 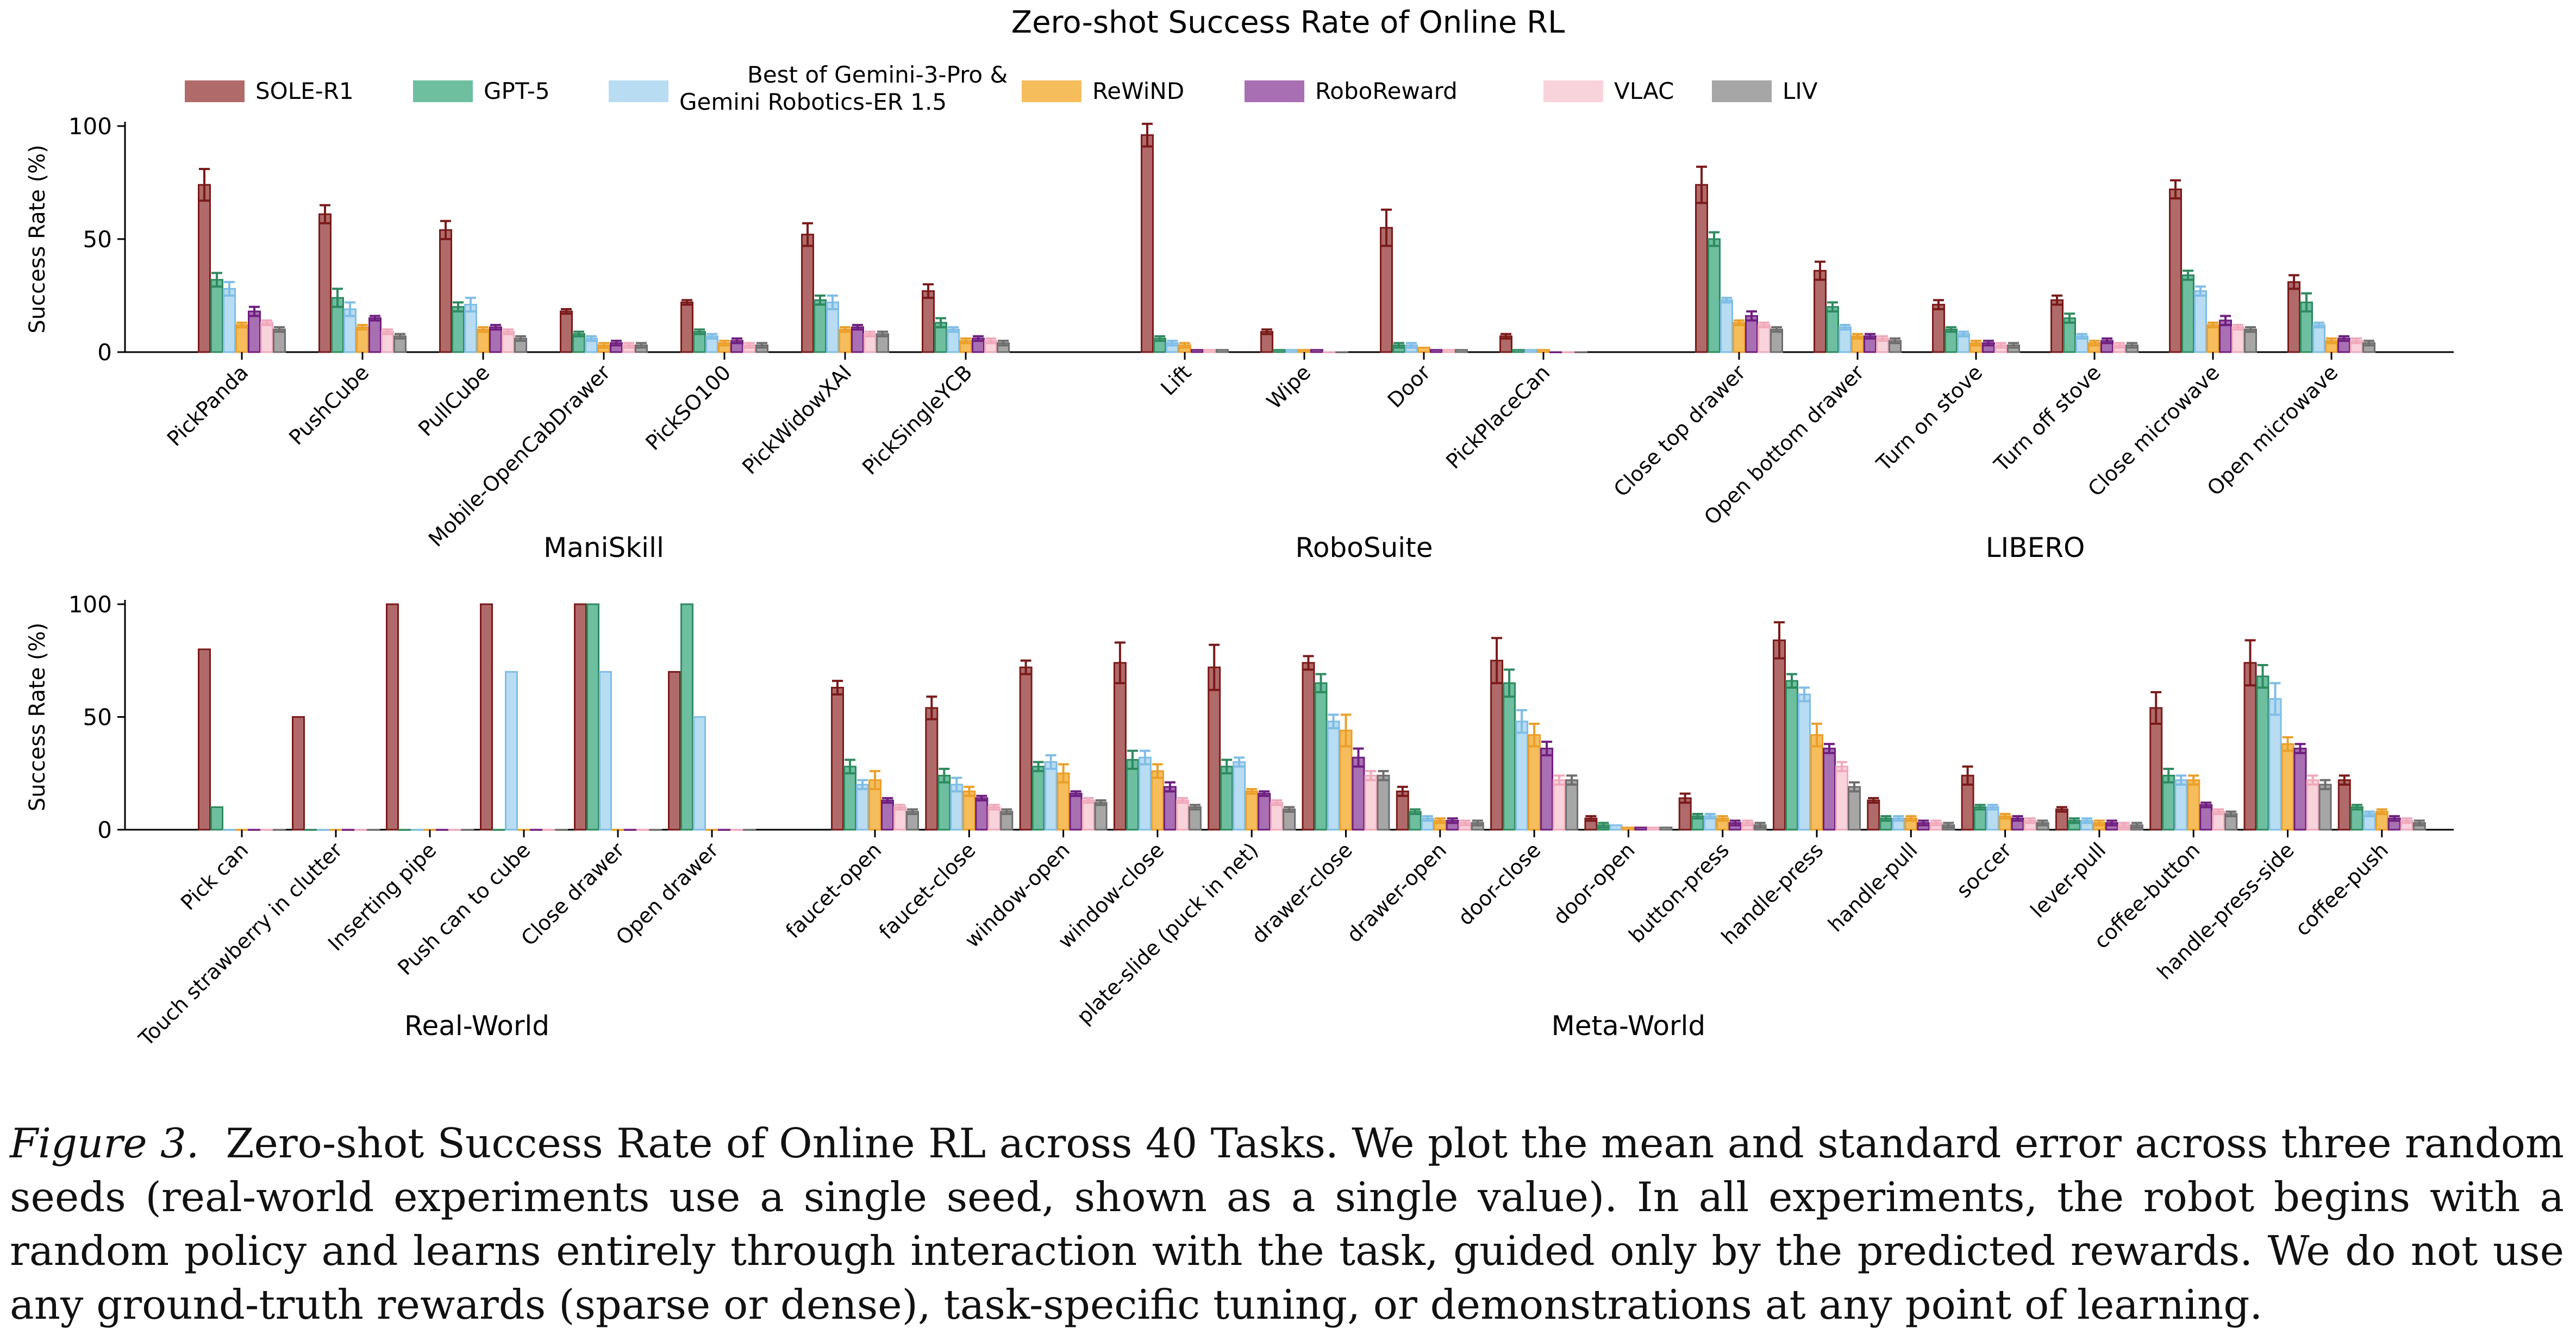 What do you see at coordinates (857, 339) in the screenshot?
I see `bar-pickwidowxai-roboreward` at bounding box center [857, 339].